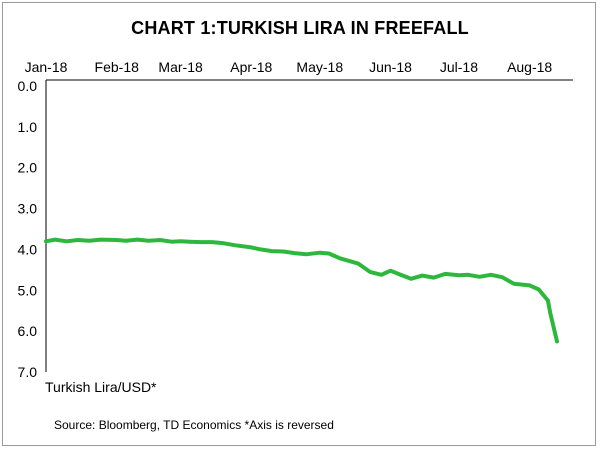 The height and width of the screenshot is (450, 600). Describe the element at coordinates (101, 387) in the screenshot. I see `y-axis-label: Turkish Lira/USD*` at that location.